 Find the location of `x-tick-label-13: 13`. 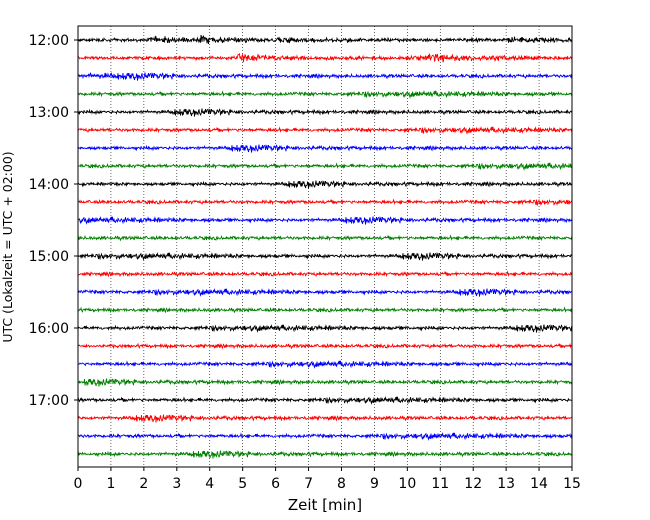

x-tick-label-13: 13 is located at coordinates (506, 484).